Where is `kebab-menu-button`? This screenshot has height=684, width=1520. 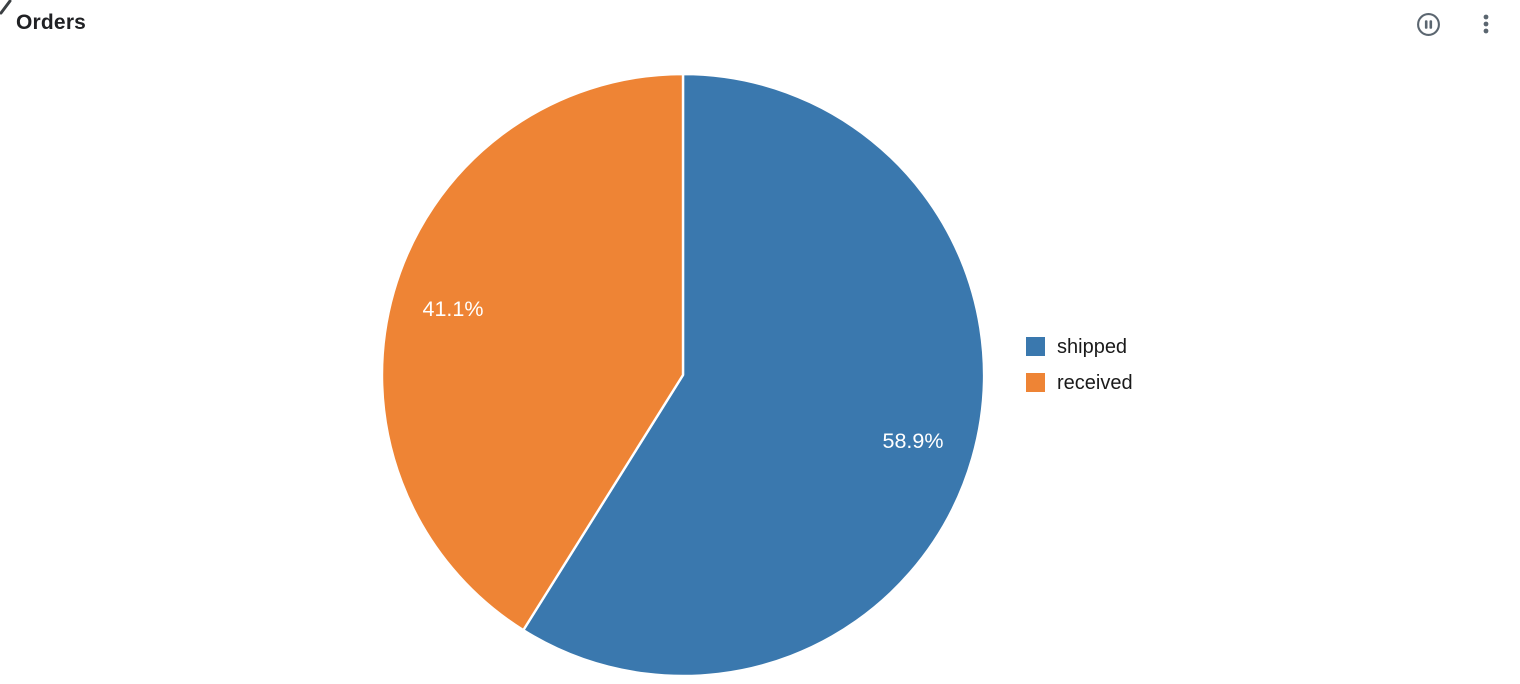 kebab-menu-button is located at coordinates (1486, 24).